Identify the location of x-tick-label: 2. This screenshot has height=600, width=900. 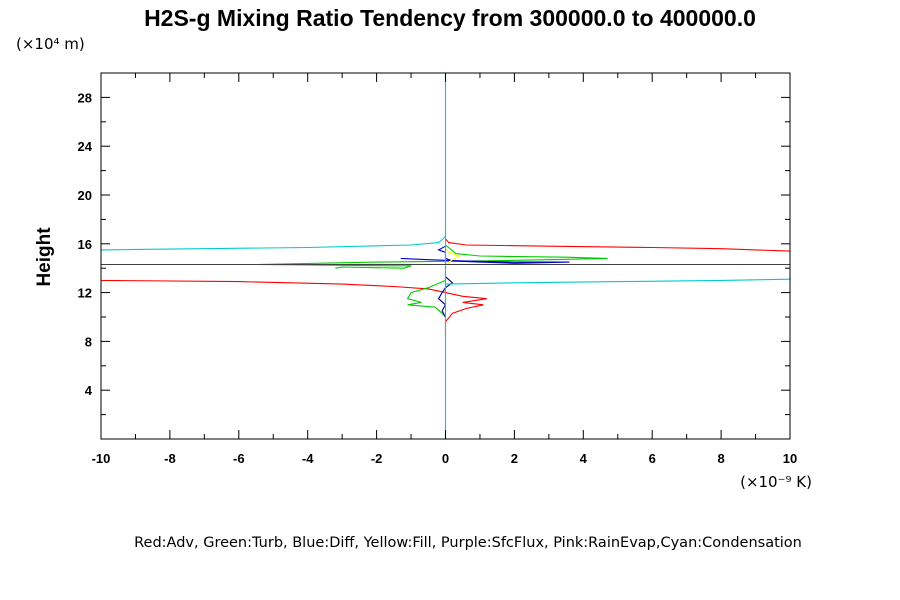
(514, 458).